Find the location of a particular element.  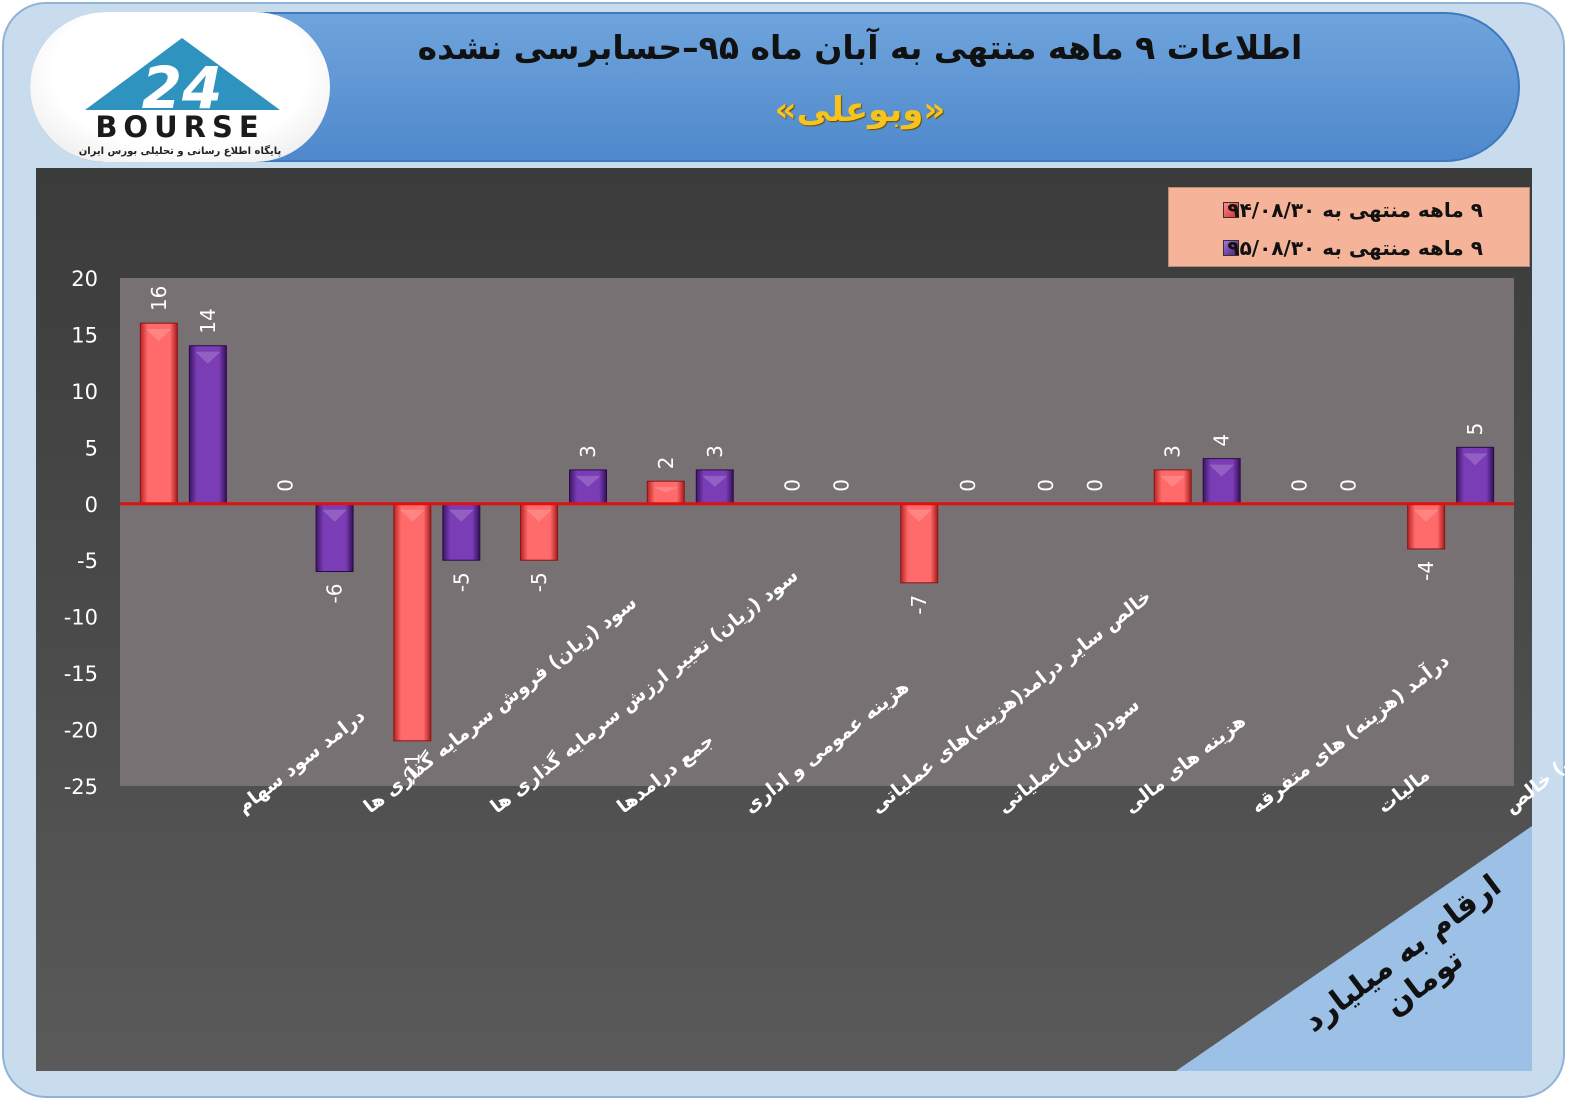

legend-item-2: ۹ ماهه منتهی به ۹۵/۰۸/۳۰ is located at coordinates (1355, 248).